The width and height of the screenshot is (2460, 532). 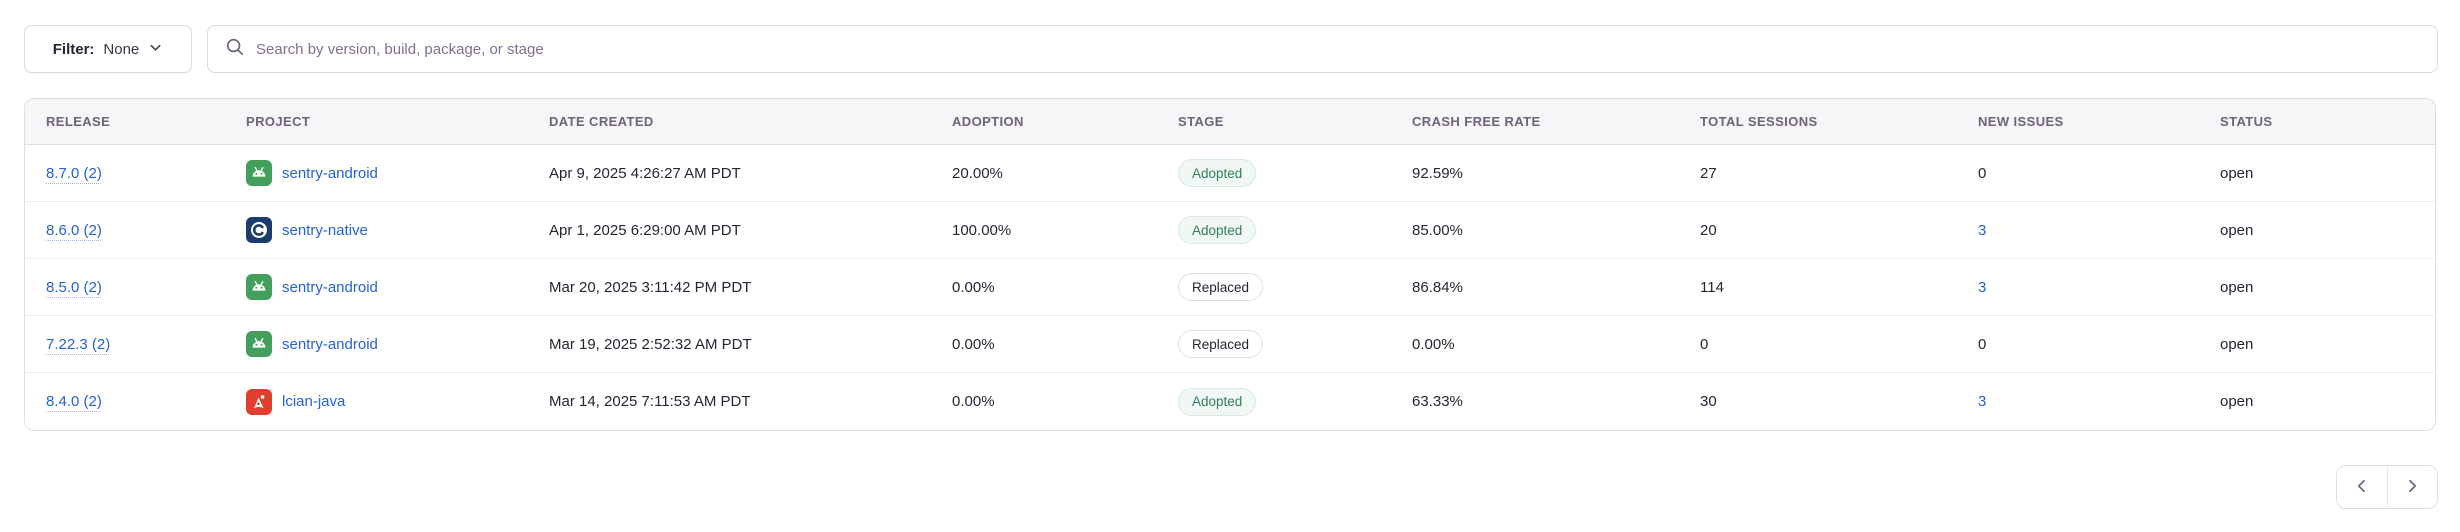 I want to click on adoption-cell: 100.00%, so click(x=982, y=230).